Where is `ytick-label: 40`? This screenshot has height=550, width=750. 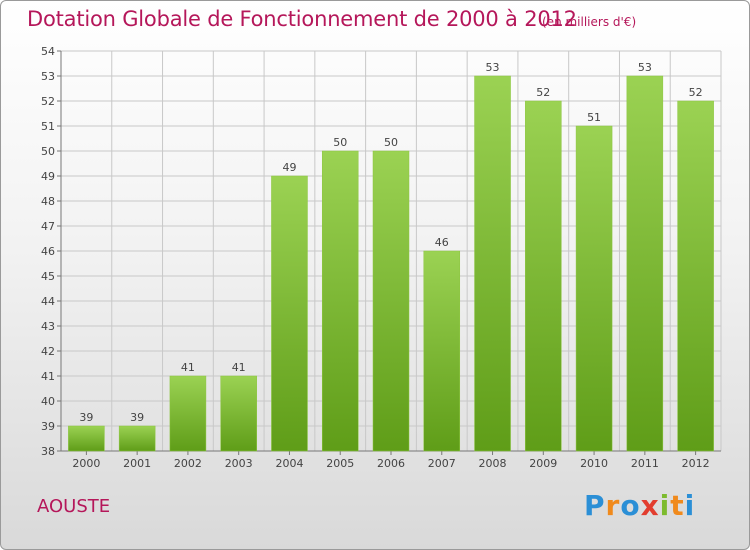 ytick-label: 40 is located at coordinates (48, 401).